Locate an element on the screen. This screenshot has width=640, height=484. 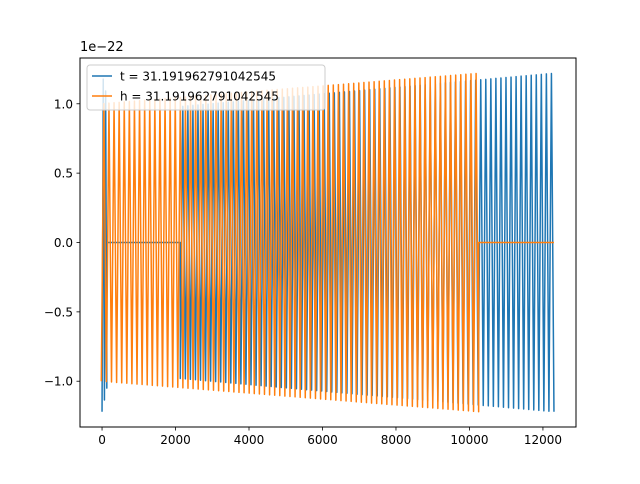
y-tick-label: 0.0 is located at coordinates (63, 243).